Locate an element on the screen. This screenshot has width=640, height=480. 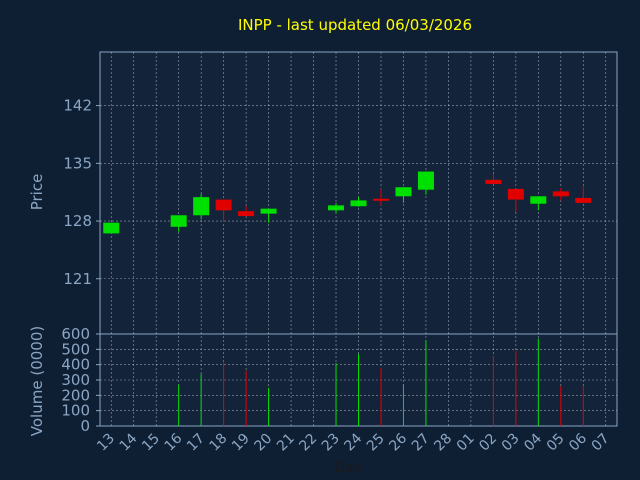
volume-tick-label: 200 is located at coordinates (75, 395).